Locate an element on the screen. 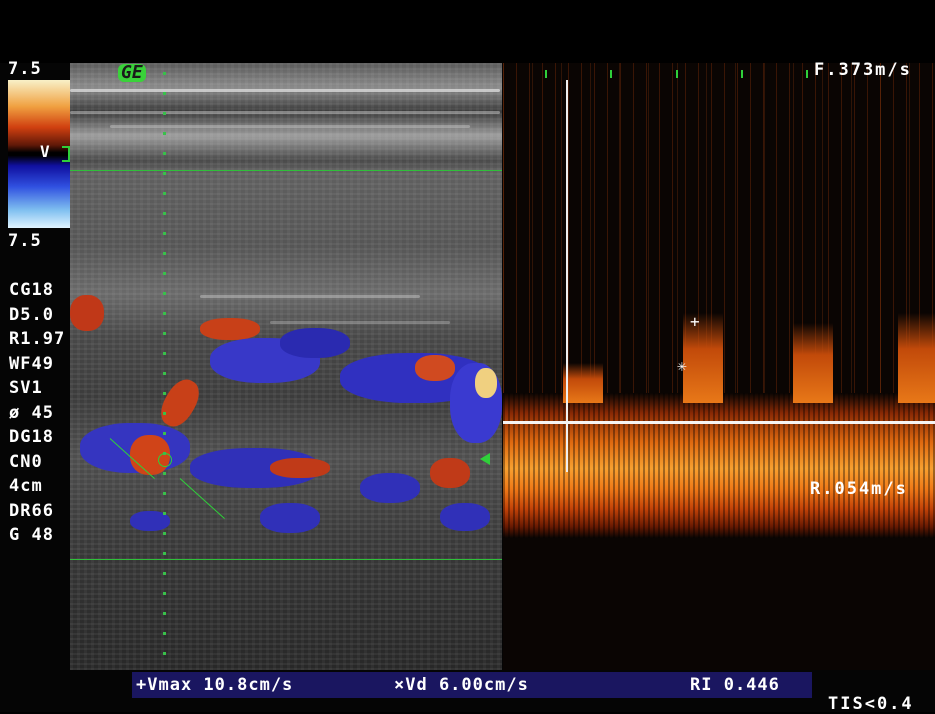 This screenshot has height=714, width=935. top-black-bar is located at coordinates (467, 31).